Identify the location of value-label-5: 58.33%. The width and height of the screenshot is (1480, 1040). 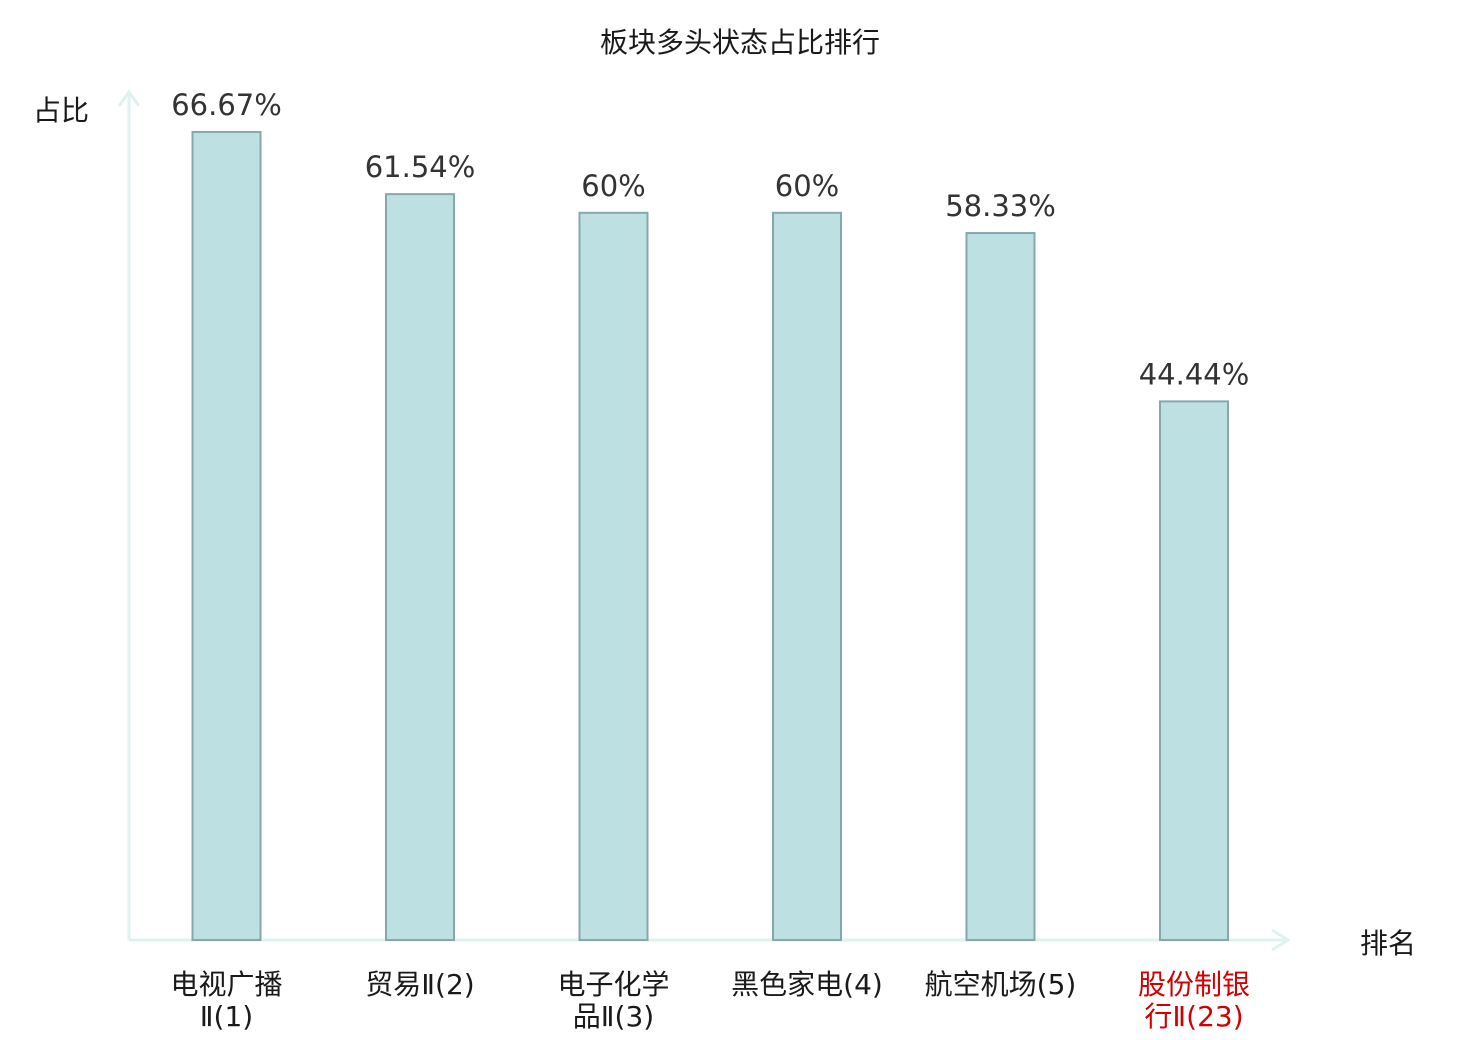
(1000, 206).